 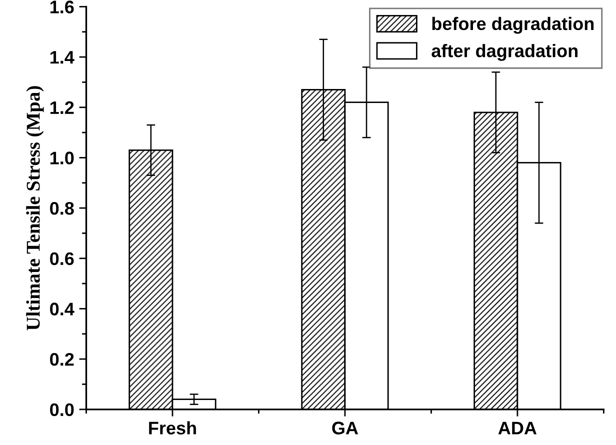 What do you see at coordinates (62, 158) in the screenshot?
I see `y-tick-label: 1.0` at bounding box center [62, 158].